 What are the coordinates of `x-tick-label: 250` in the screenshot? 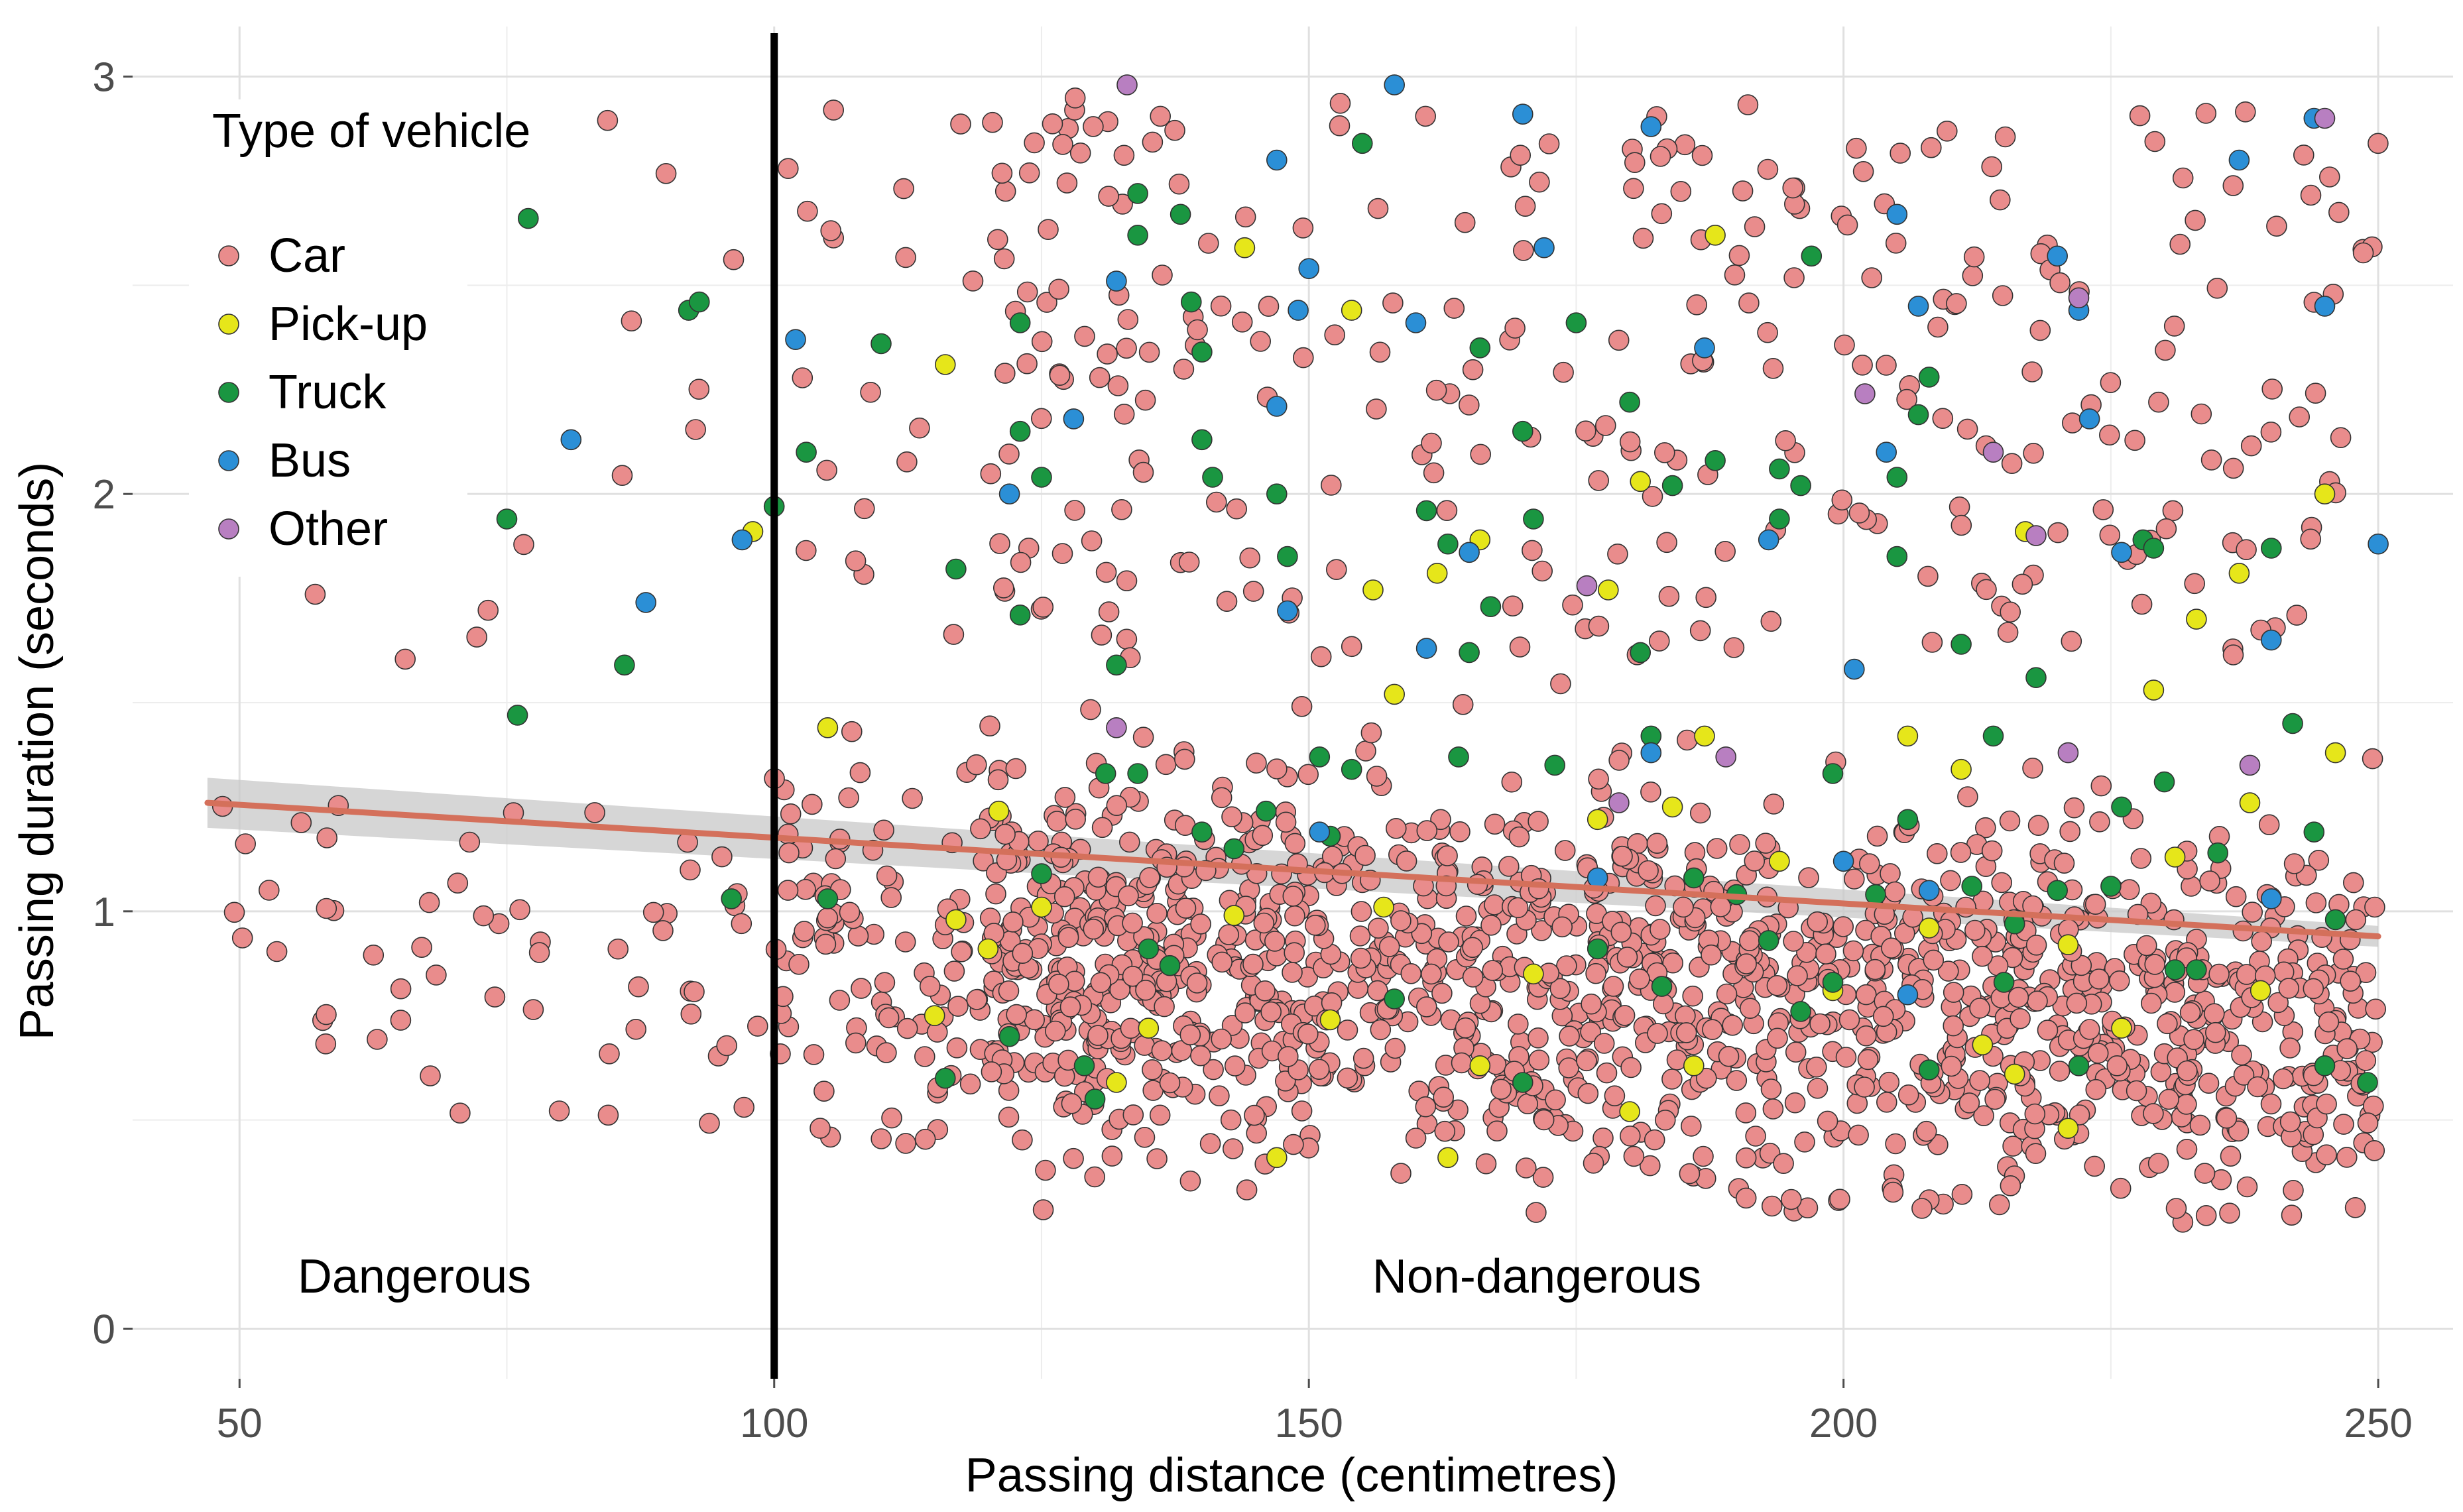 It's located at (2378, 1423).